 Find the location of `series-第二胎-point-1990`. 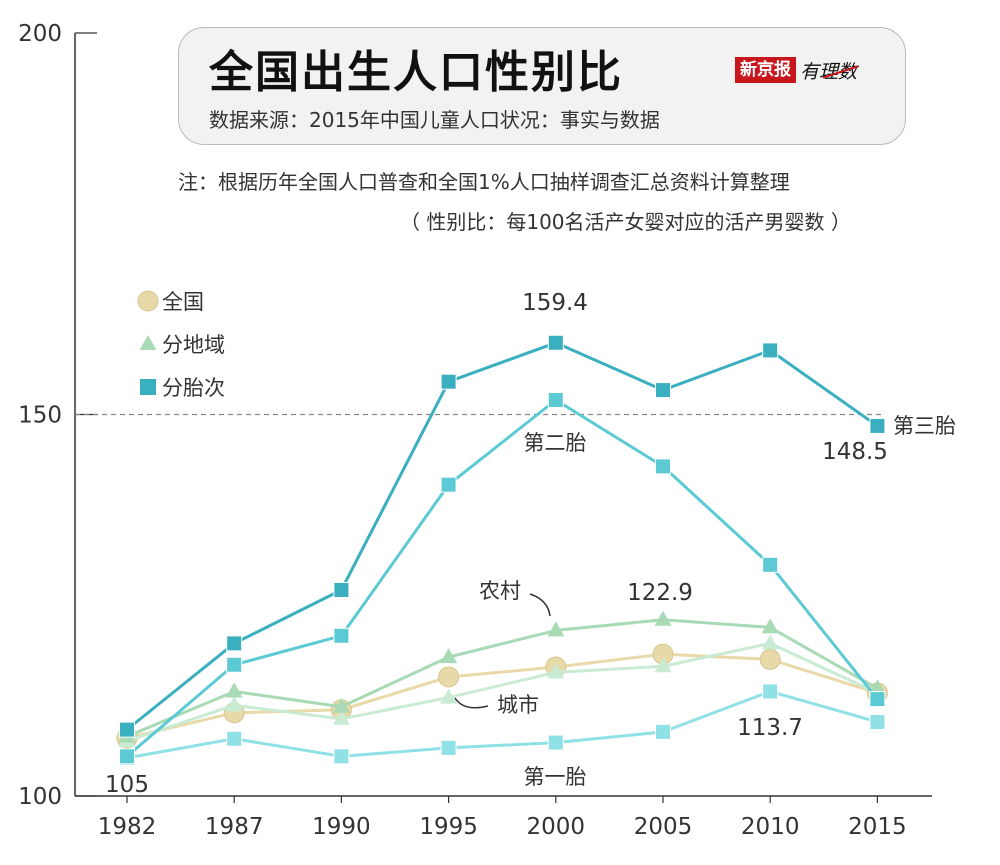

series-第二胎-point-1990 is located at coordinates (341, 635).